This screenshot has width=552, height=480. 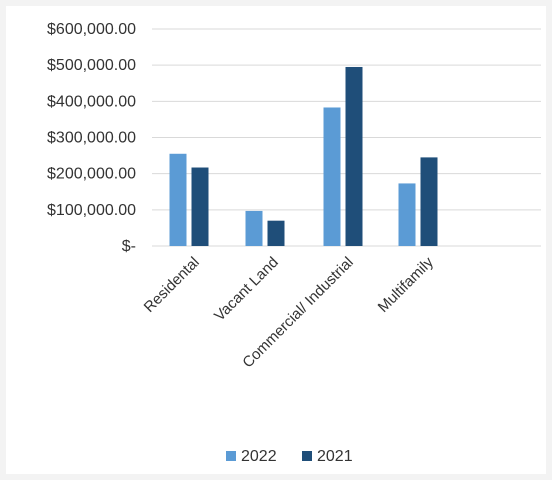 I want to click on y-tick-label: $-, so click(x=129, y=246).